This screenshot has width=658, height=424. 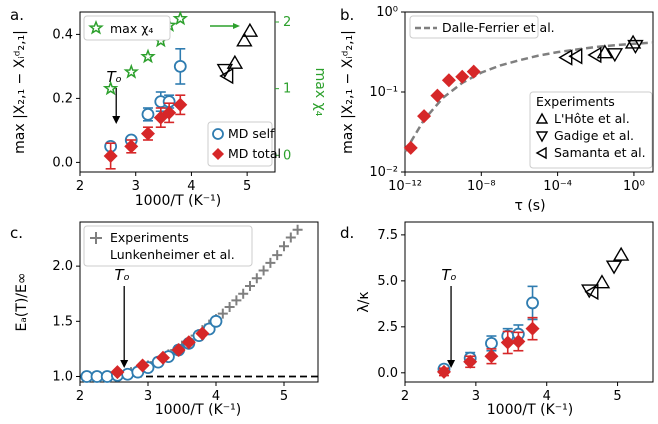 What do you see at coordinates (542, 137) in the screenshot?
I see `legend-gadige-marker` at bounding box center [542, 137].